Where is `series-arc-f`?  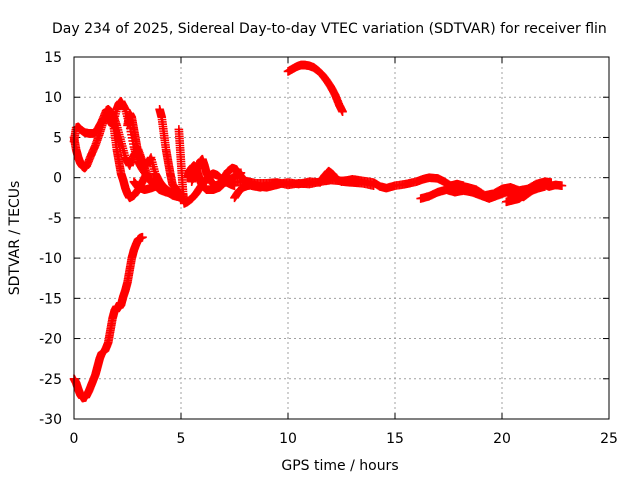 series-arc-f is located at coordinates (170, 151).